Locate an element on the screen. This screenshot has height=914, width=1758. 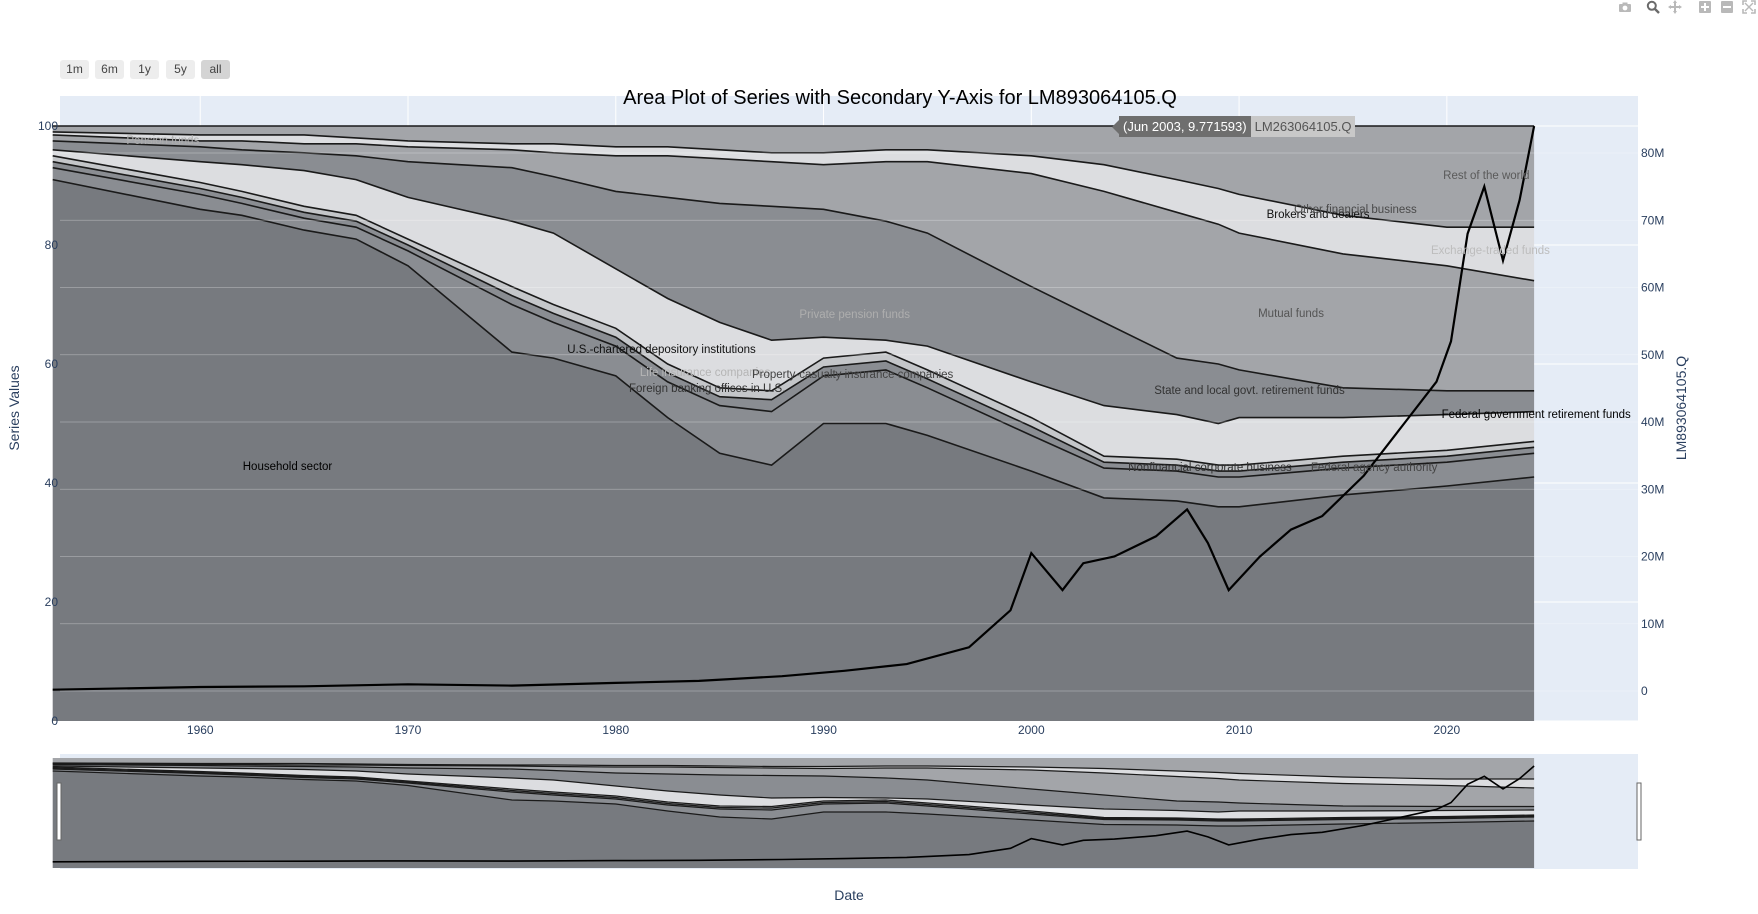
area-exchange-traded-funds is located at coordinates (793, 206).